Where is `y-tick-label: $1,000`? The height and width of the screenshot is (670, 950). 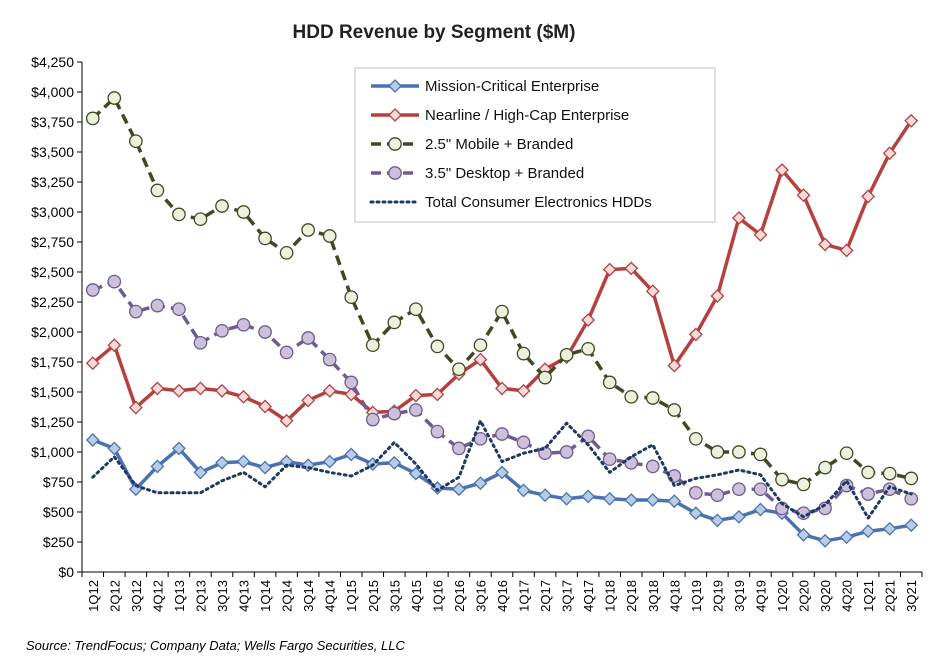 y-tick-label: $1,000 is located at coordinates (52, 452).